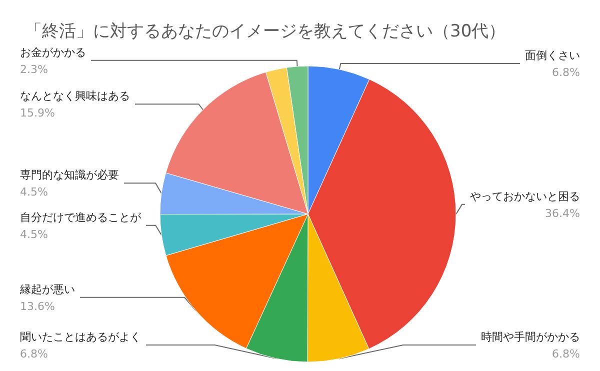 The width and height of the screenshot is (600, 371). Describe the element at coordinates (530, 337) in the screenshot. I see `slice-label: 時間や手間がかかる` at that location.